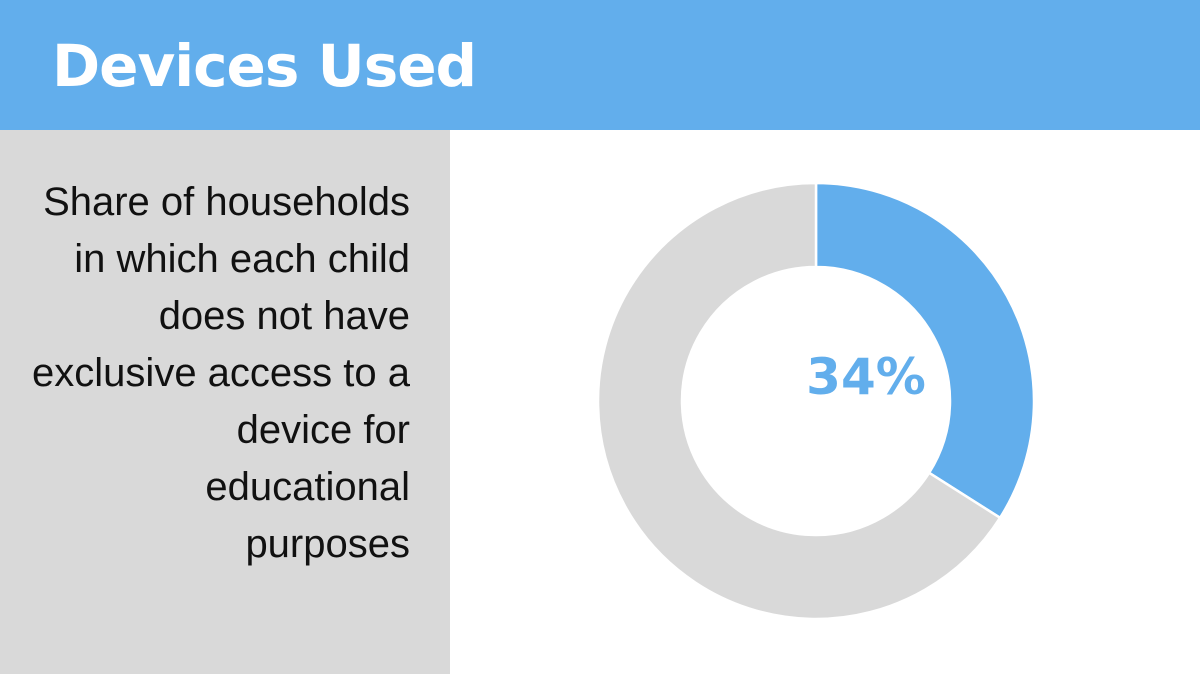  I want to click on page-title: Devices Used, so click(264, 66).